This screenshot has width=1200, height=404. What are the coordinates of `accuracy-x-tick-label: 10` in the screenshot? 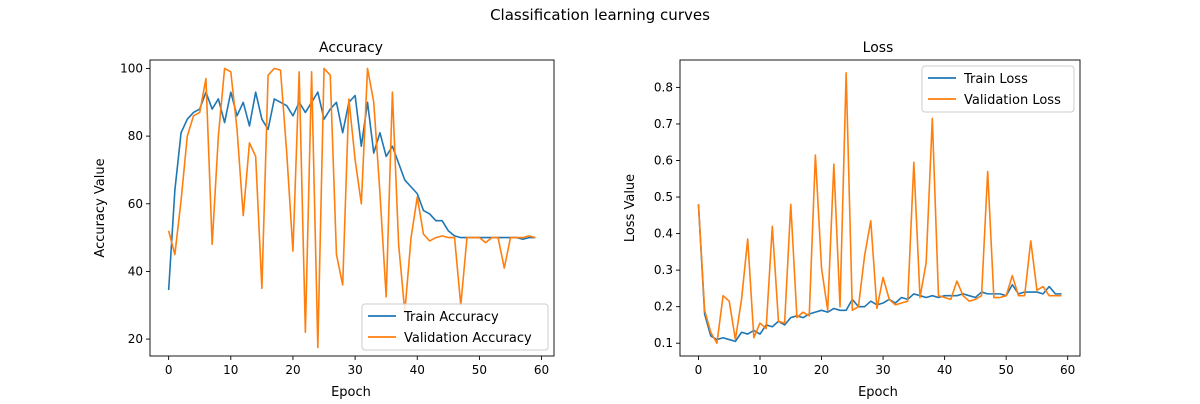 It's located at (230, 370).